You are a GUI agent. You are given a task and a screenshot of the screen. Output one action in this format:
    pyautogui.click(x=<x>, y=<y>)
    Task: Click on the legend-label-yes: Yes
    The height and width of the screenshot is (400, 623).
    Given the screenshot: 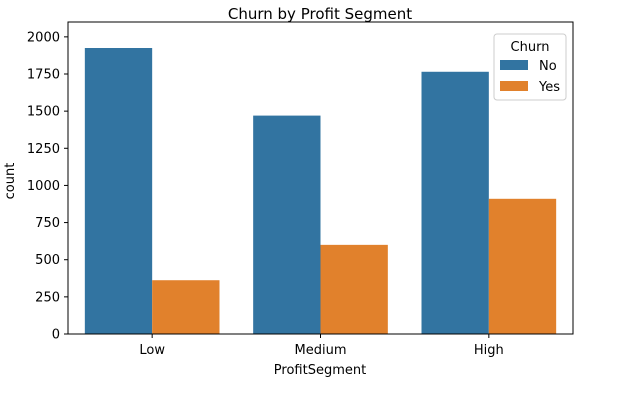 What is the action you would take?
    pyautogui.click(x=549, y=87)
    